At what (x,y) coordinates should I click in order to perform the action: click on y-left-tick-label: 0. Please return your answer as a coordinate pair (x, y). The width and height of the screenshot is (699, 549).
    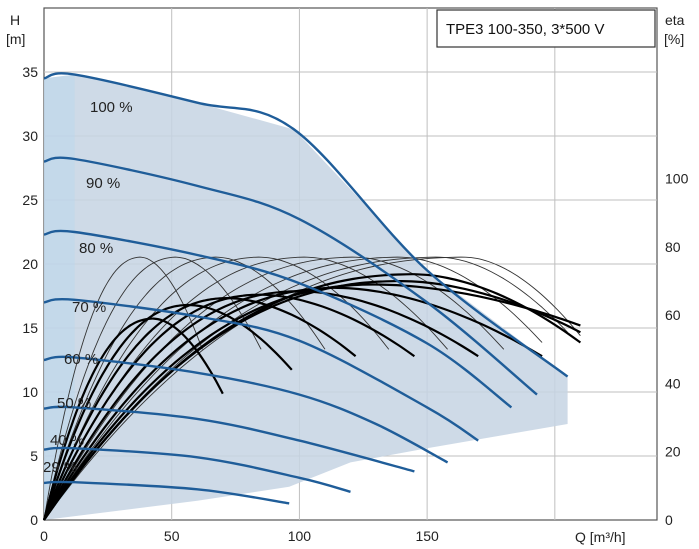
    Looking at the image, I should click on (34, 520).